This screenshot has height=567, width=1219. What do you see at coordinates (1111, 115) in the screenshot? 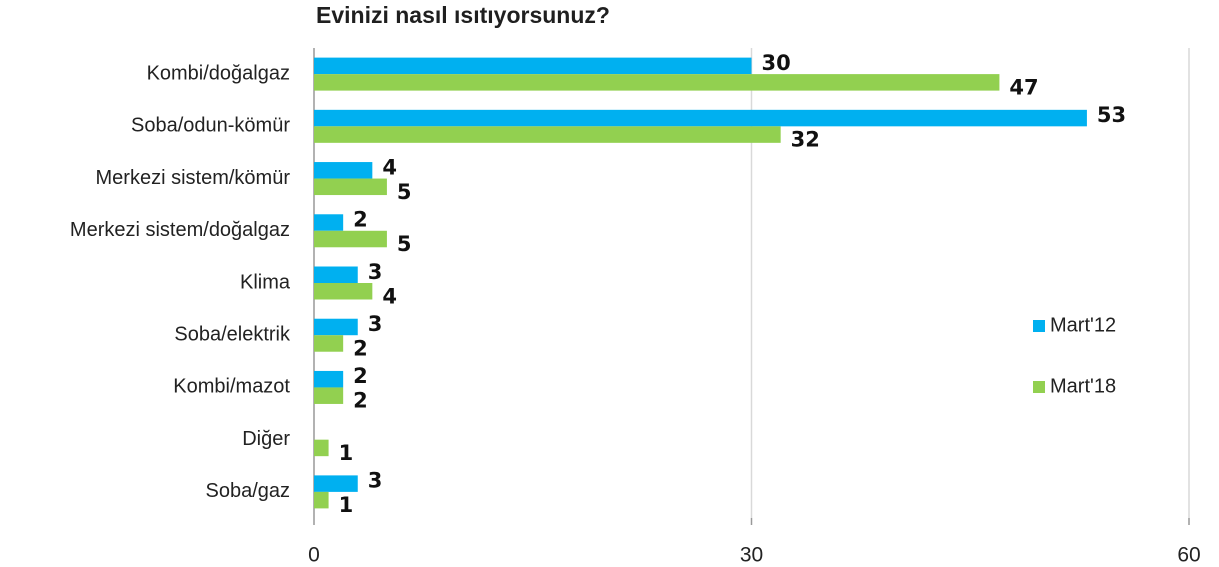
I see `data-label: 53` at bounding box center [1111, 115].